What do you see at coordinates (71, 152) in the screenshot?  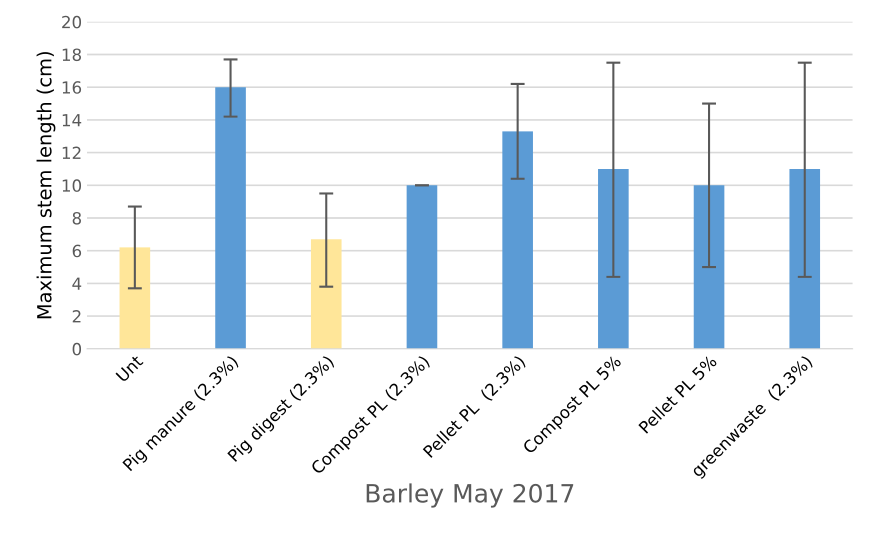 I see `y-tick-label: 12` at bounding box center [71, 152].